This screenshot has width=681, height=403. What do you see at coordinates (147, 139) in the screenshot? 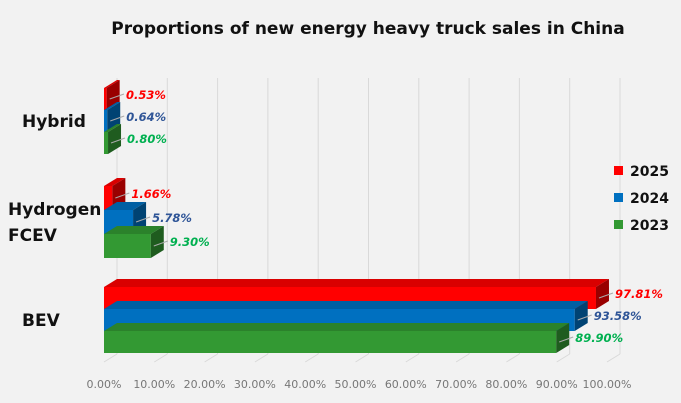
I see `data-label: 0.80%` at bounding box center [147, 139].